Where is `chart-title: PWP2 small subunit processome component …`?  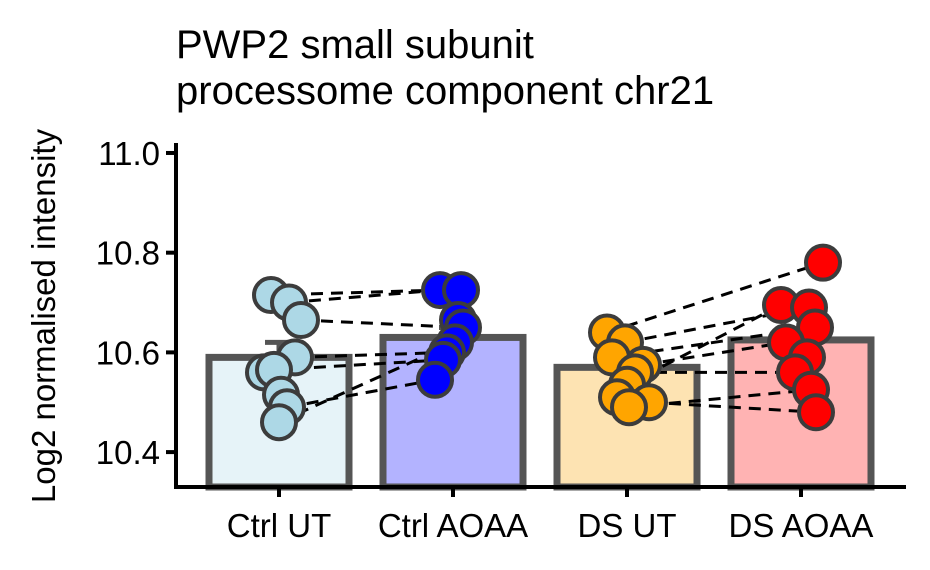
chart-title: PWP2 small subunit processome component … is located at coordinates (546, 68).